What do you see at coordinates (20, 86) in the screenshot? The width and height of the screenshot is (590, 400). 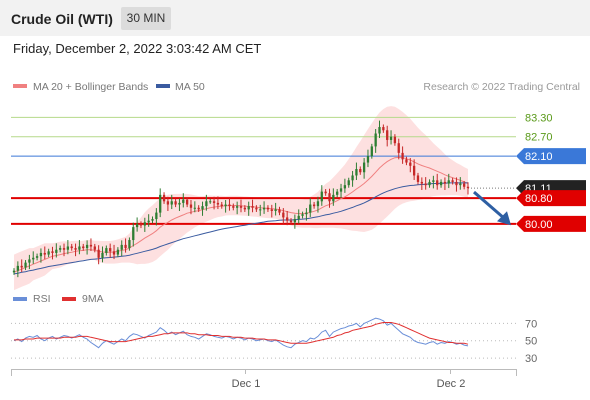 I see `legend-swatch-ma20` at bounding box center [20, 86].